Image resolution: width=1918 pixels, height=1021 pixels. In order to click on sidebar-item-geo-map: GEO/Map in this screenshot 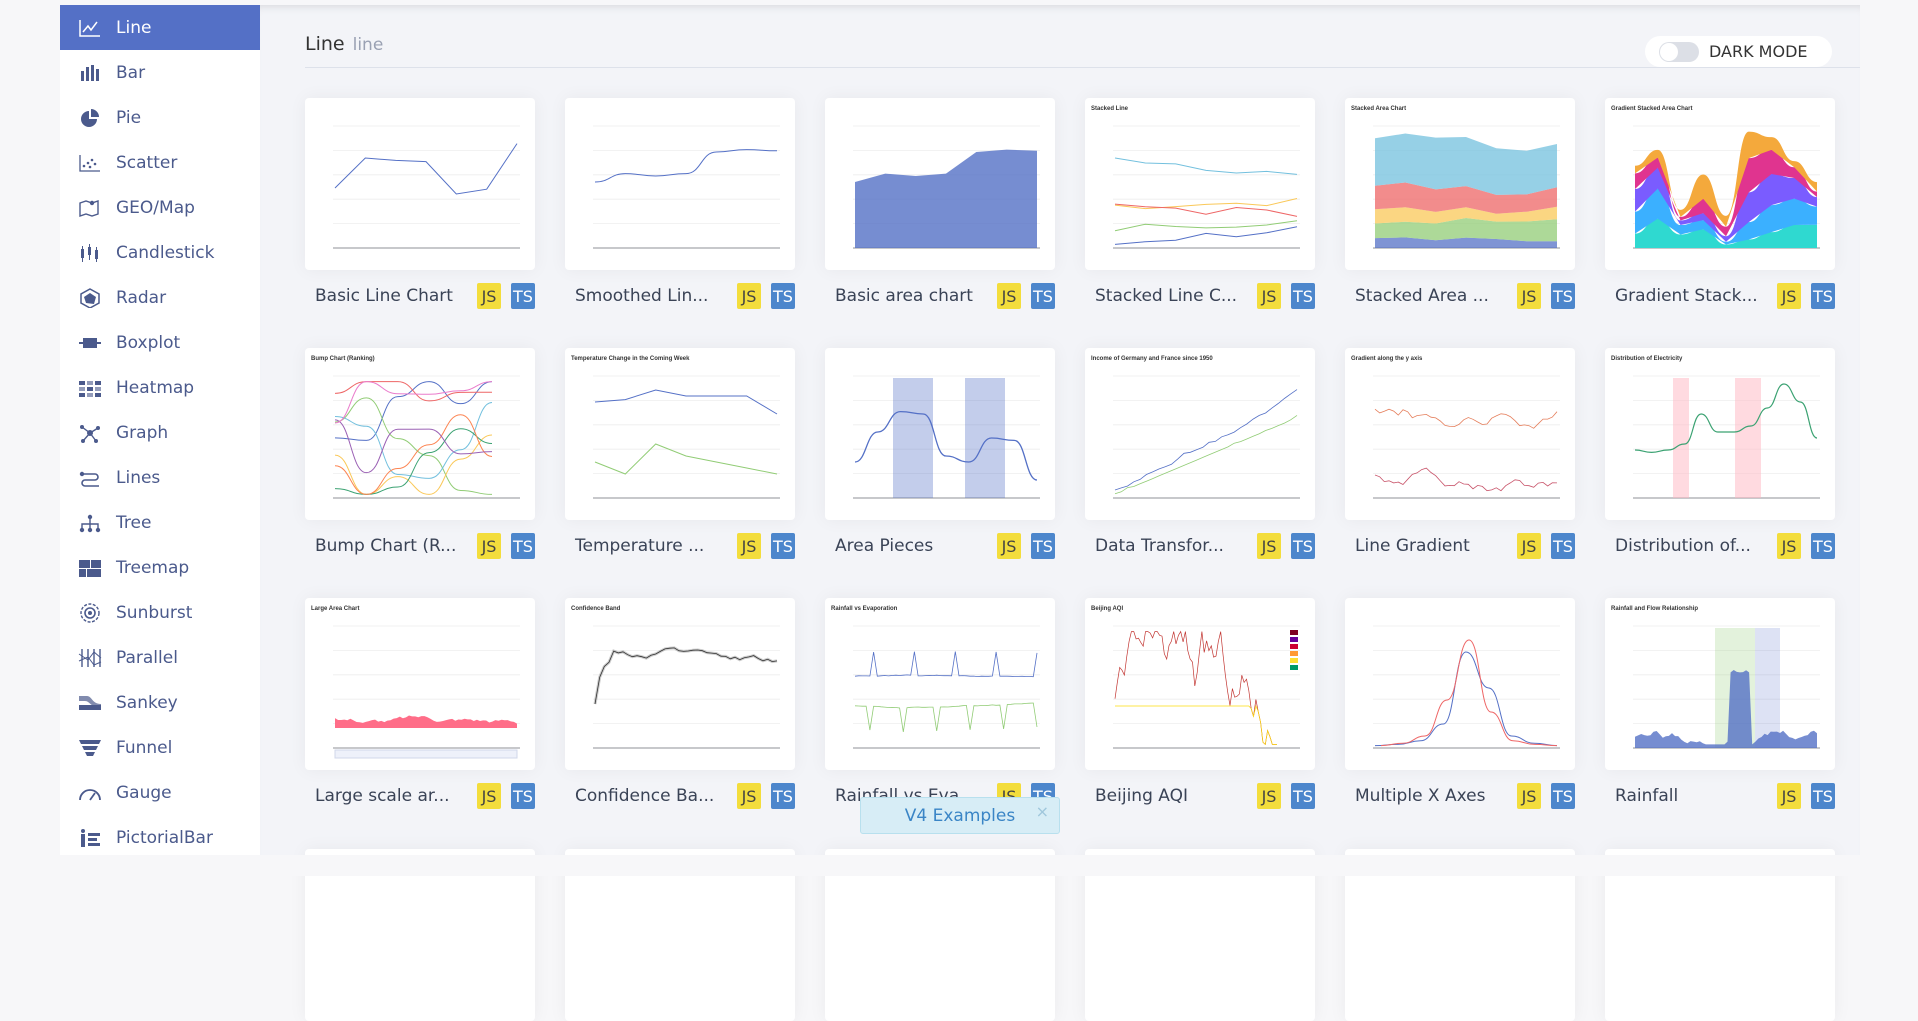, I will do `click(160, 207)`.